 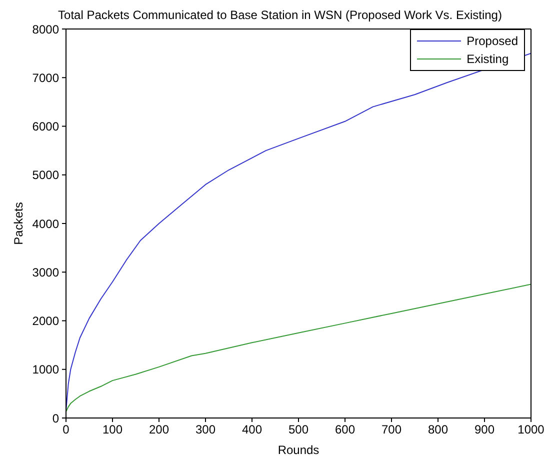 I want to click on legend-label: Existing, so click(x=487, y=59).